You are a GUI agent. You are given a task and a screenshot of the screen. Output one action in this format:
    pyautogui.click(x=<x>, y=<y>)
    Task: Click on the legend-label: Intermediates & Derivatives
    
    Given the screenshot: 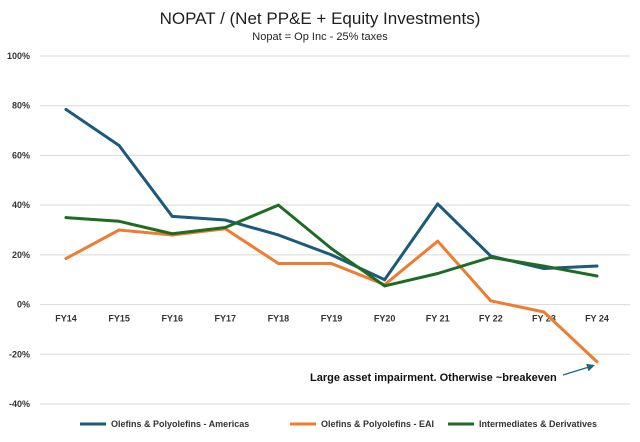 What is the action you would take?
    pyautogui.click(x=538, y=424)
    